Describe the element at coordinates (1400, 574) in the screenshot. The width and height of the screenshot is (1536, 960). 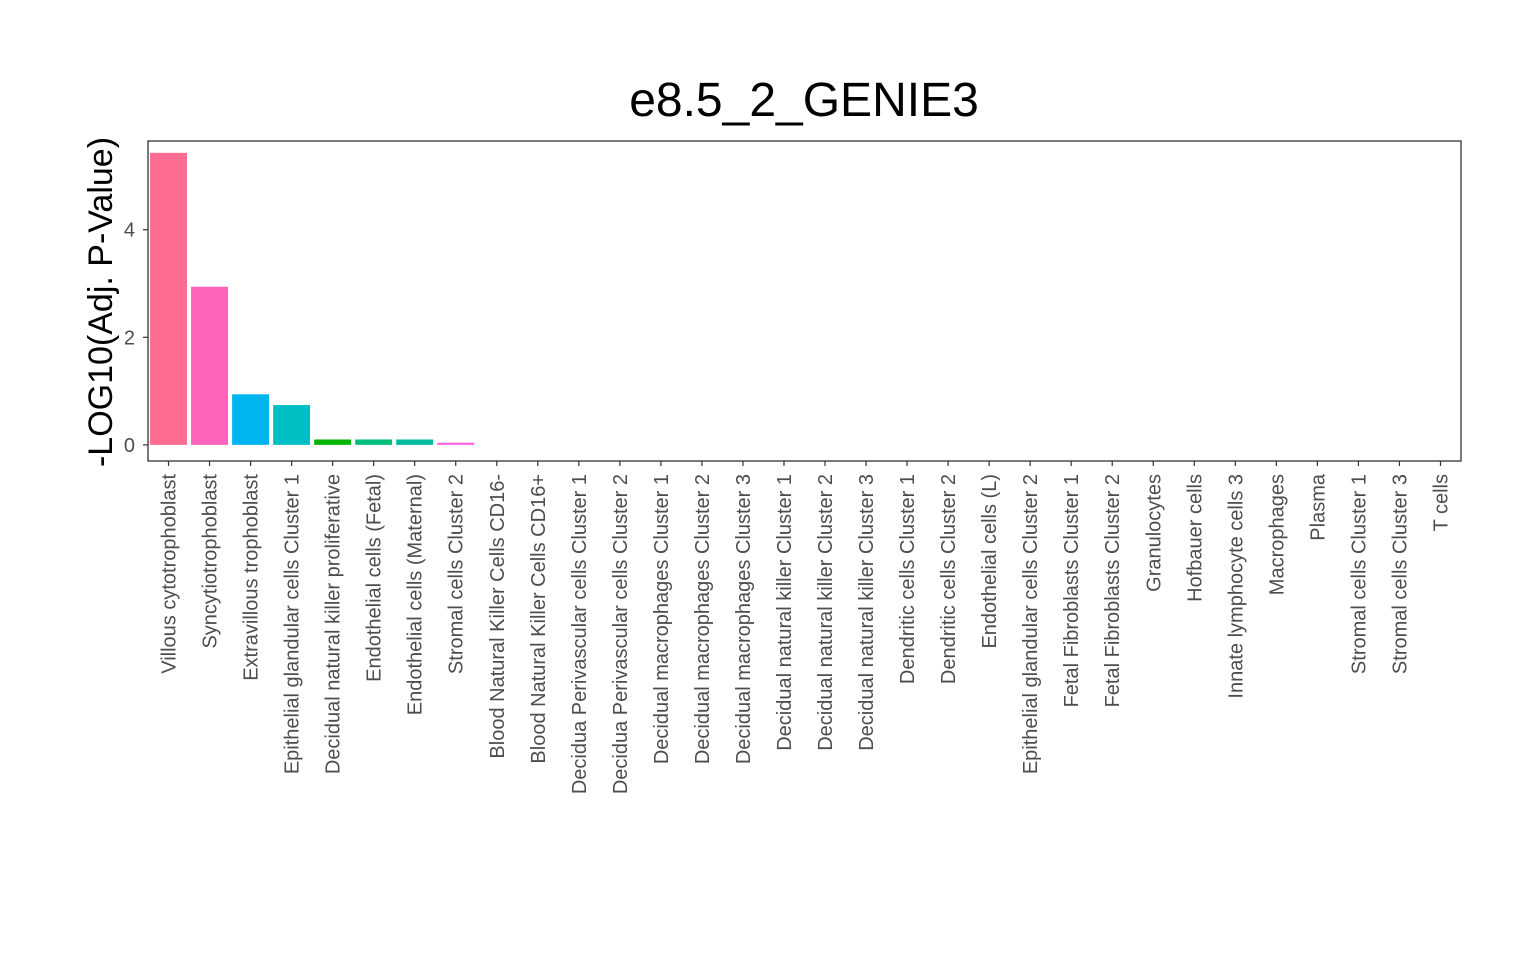
I see `x-tick-label: Stromal cells Cluster 3` at that location.